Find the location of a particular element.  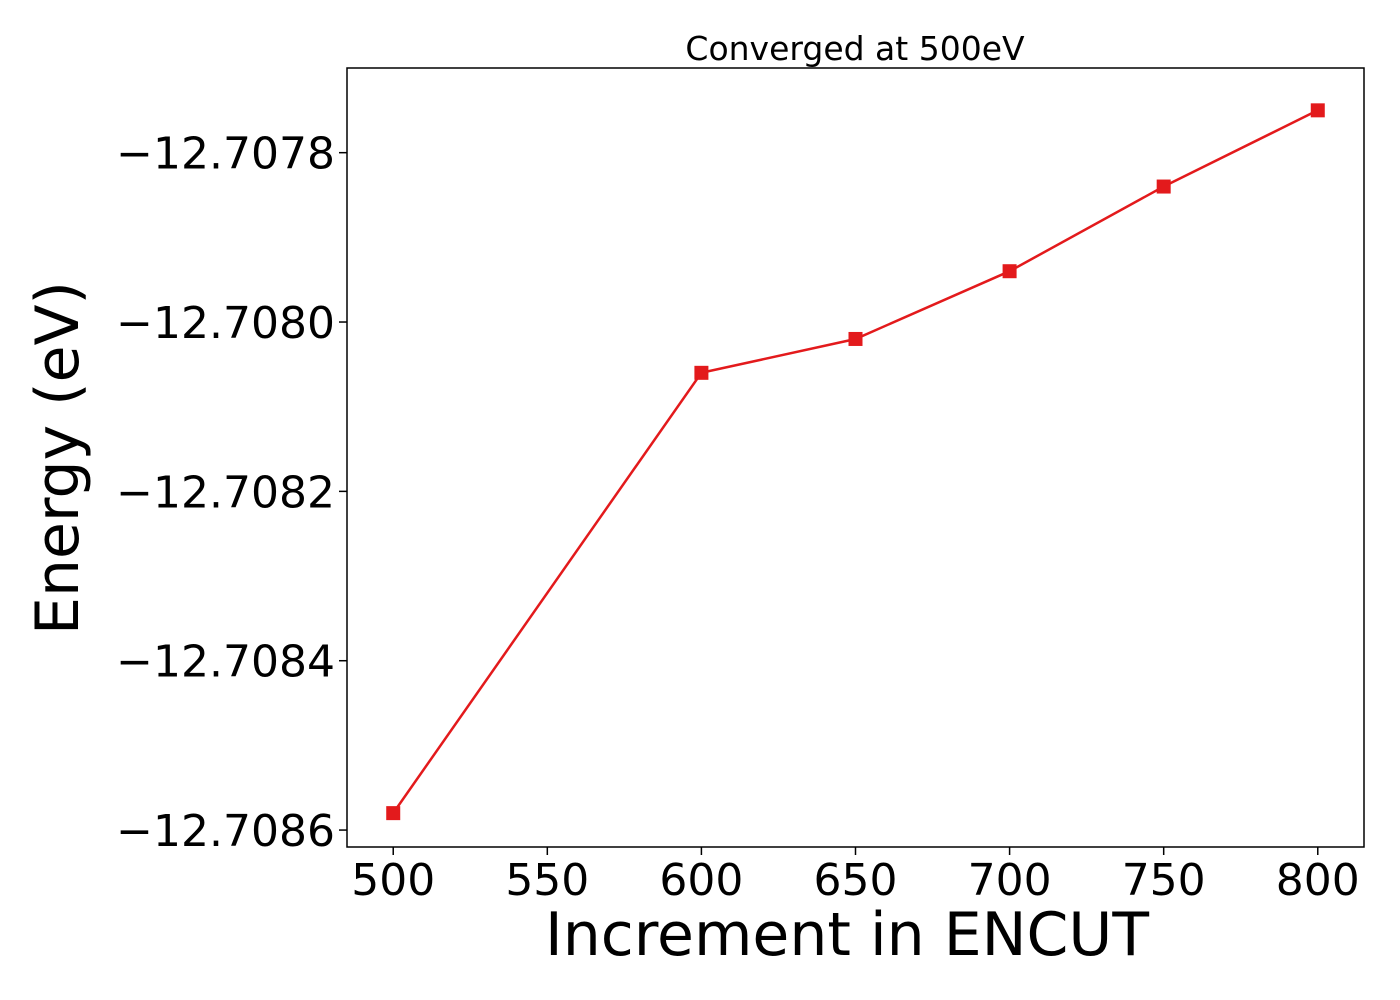

x-axis-title: Increment in ENCUT is located at coordinates (847, 935).